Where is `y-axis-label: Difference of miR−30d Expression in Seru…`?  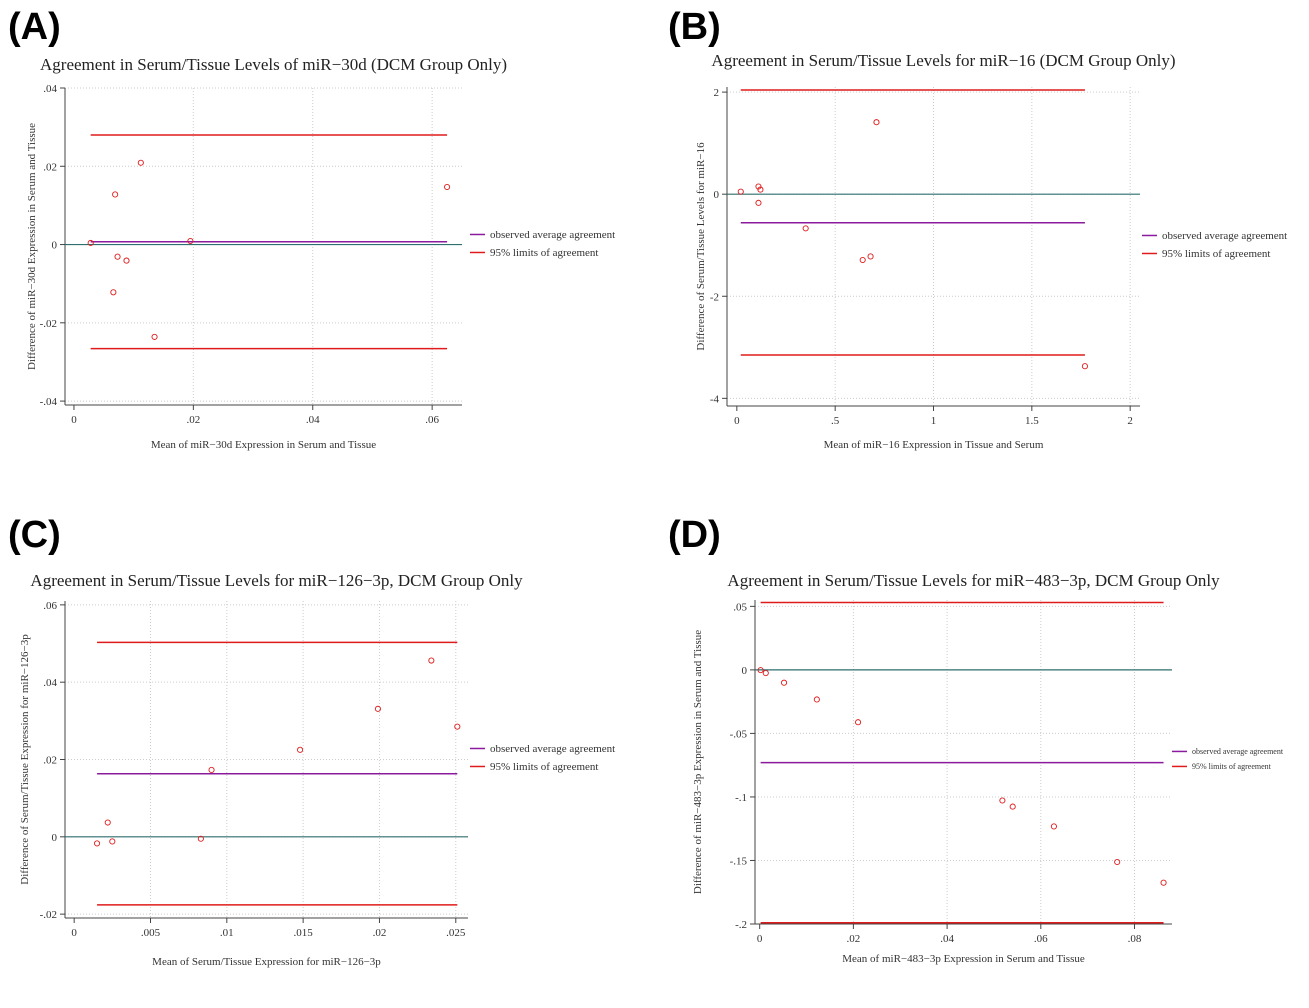
y-axis-label: Difference of miR−30d Expression in Seru… is located at coordinates (32, 246).